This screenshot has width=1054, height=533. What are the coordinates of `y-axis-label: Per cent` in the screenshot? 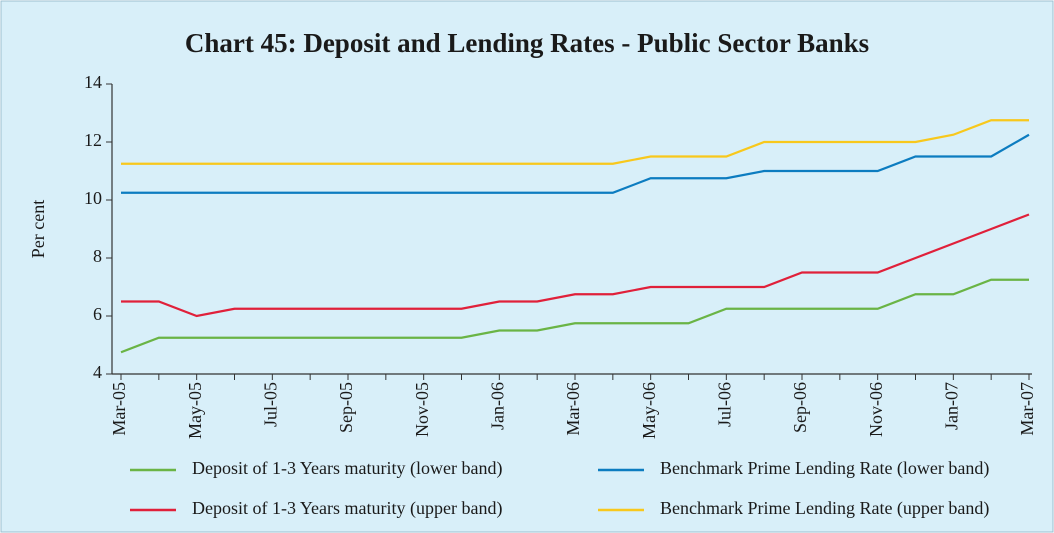 It's located at (38, 229).